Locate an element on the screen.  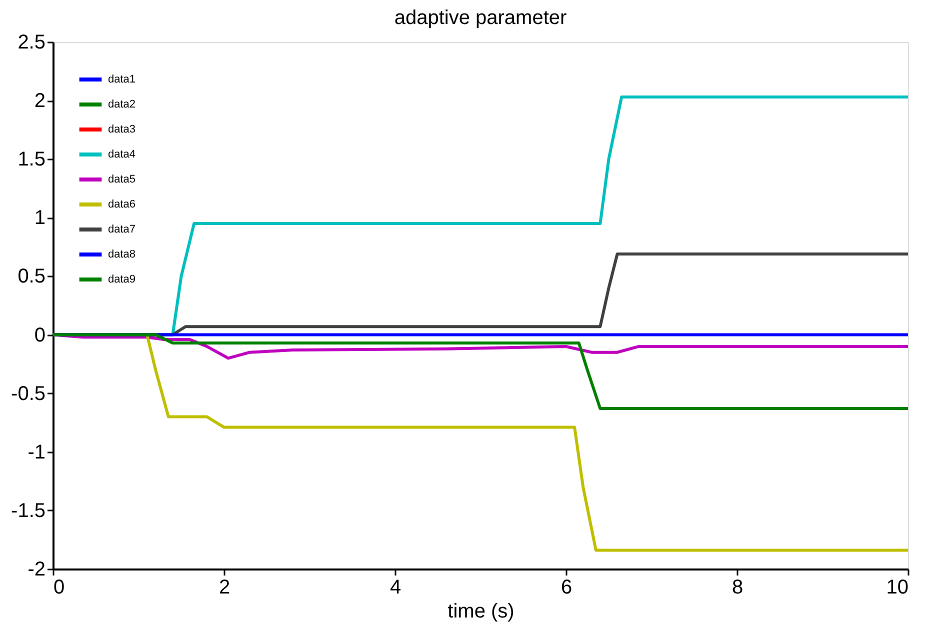
legend-label: data5 is located at coordinates (122, 180).